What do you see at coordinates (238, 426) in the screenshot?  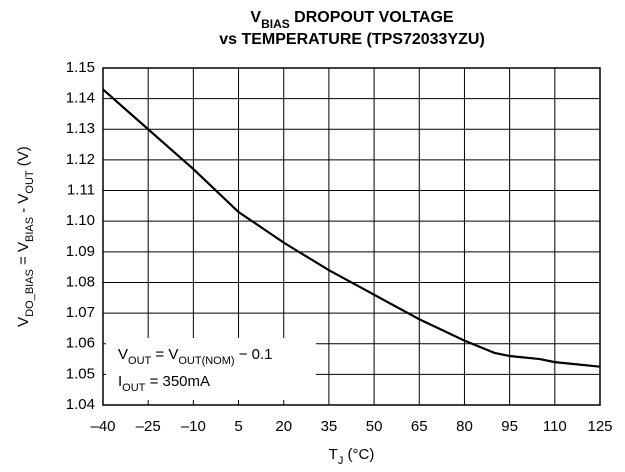 I see `x-tick-label: 5` at bounding box center [238, 426].